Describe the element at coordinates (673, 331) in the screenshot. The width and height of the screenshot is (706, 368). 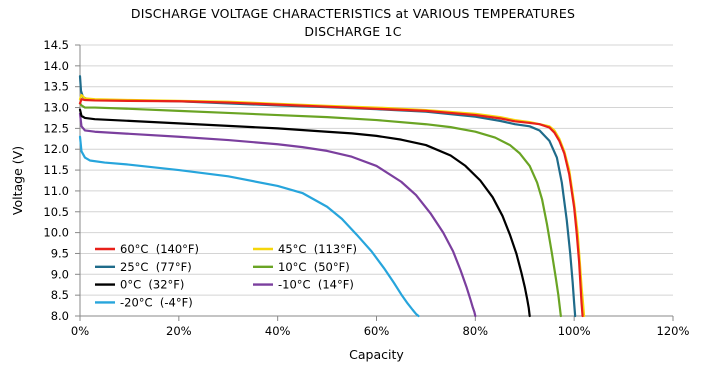
I see `x-tick-label: 120%` at that location.